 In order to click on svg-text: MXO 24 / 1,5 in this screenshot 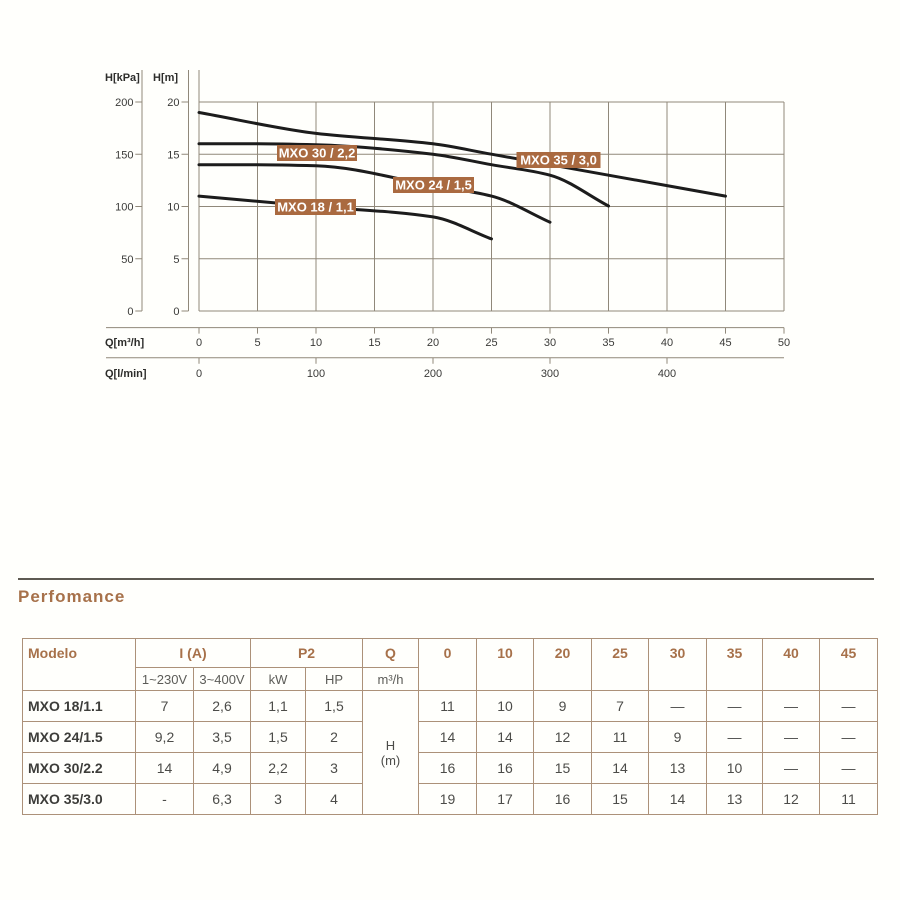, I will do `click(433, 185)`.